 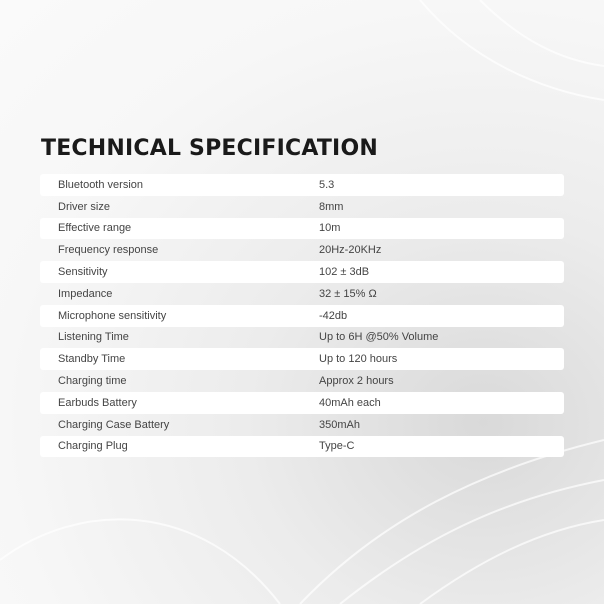 What do you see at coordinates (379, 337) in the screenshot?
I see `spec-value: Up to 6H @50% Volume` at bounding box center [379, 337].